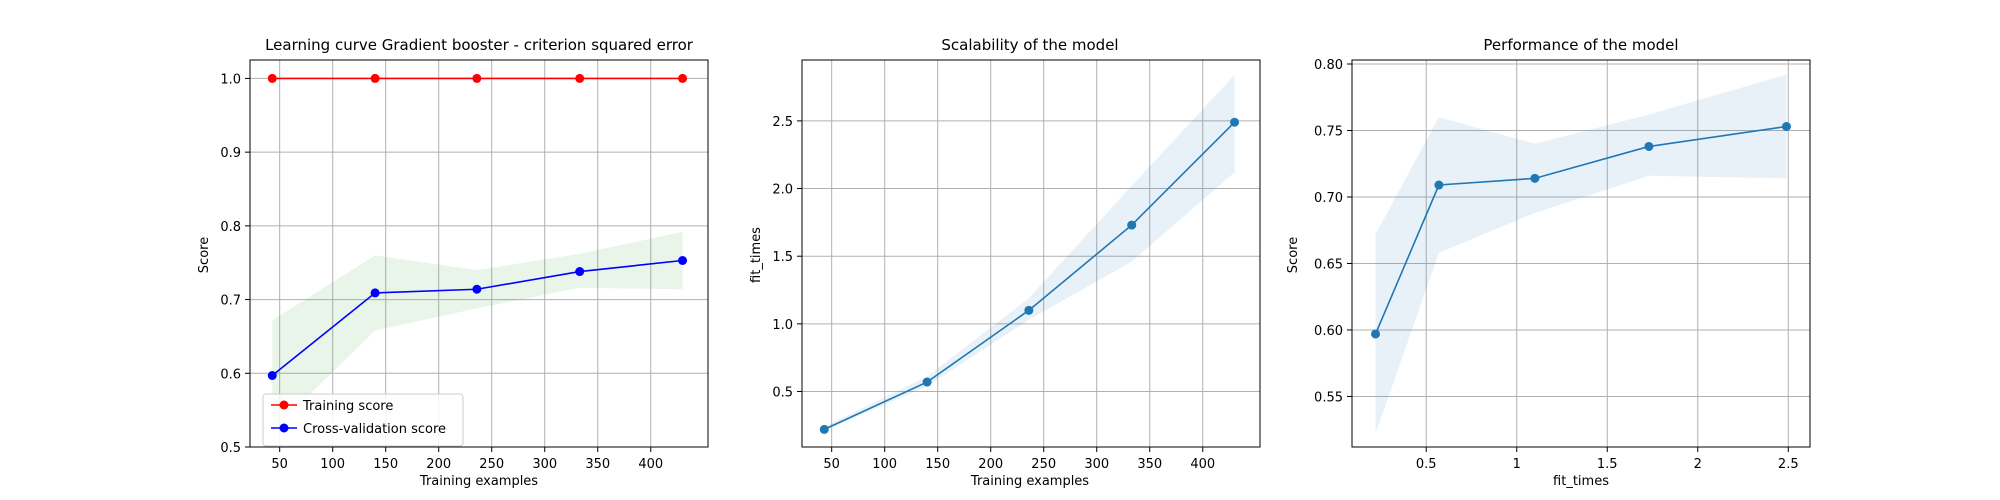  I want to click on learning-curve-x-tick-label: 400, so click(650, 464).